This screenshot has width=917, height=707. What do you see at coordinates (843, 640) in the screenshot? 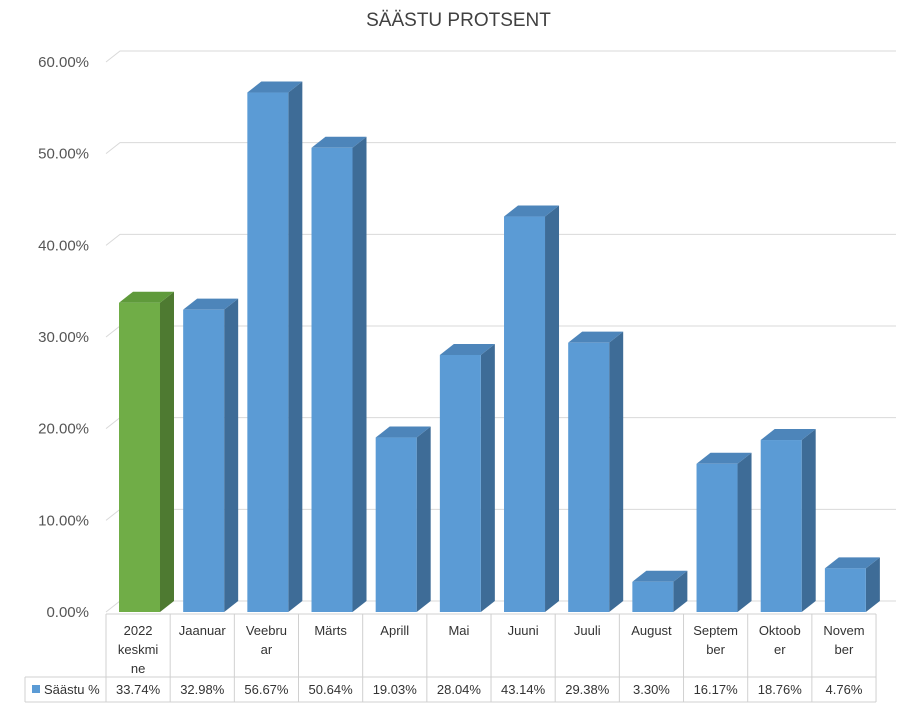
I see `category-label: Novem ber` at bounding box center [843, 640].